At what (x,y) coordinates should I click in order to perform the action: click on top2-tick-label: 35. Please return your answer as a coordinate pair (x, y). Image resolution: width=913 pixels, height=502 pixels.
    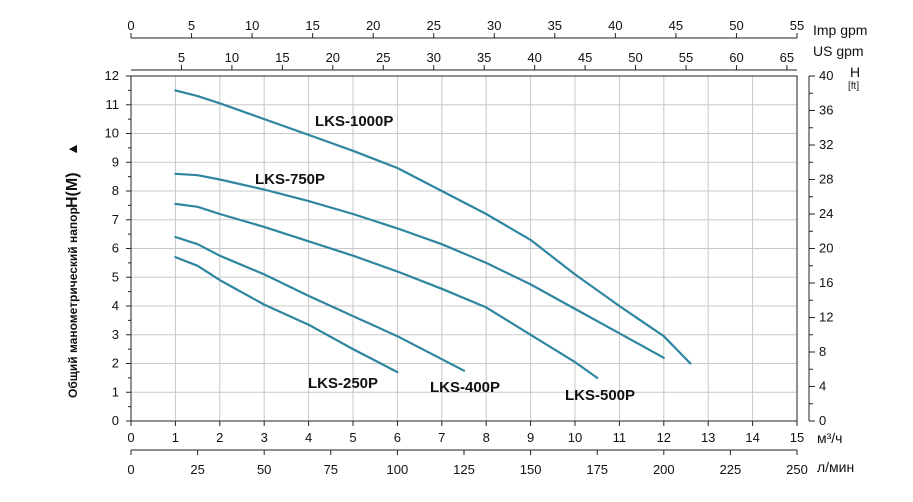
    Looking at the image, I should click on (484, 57).